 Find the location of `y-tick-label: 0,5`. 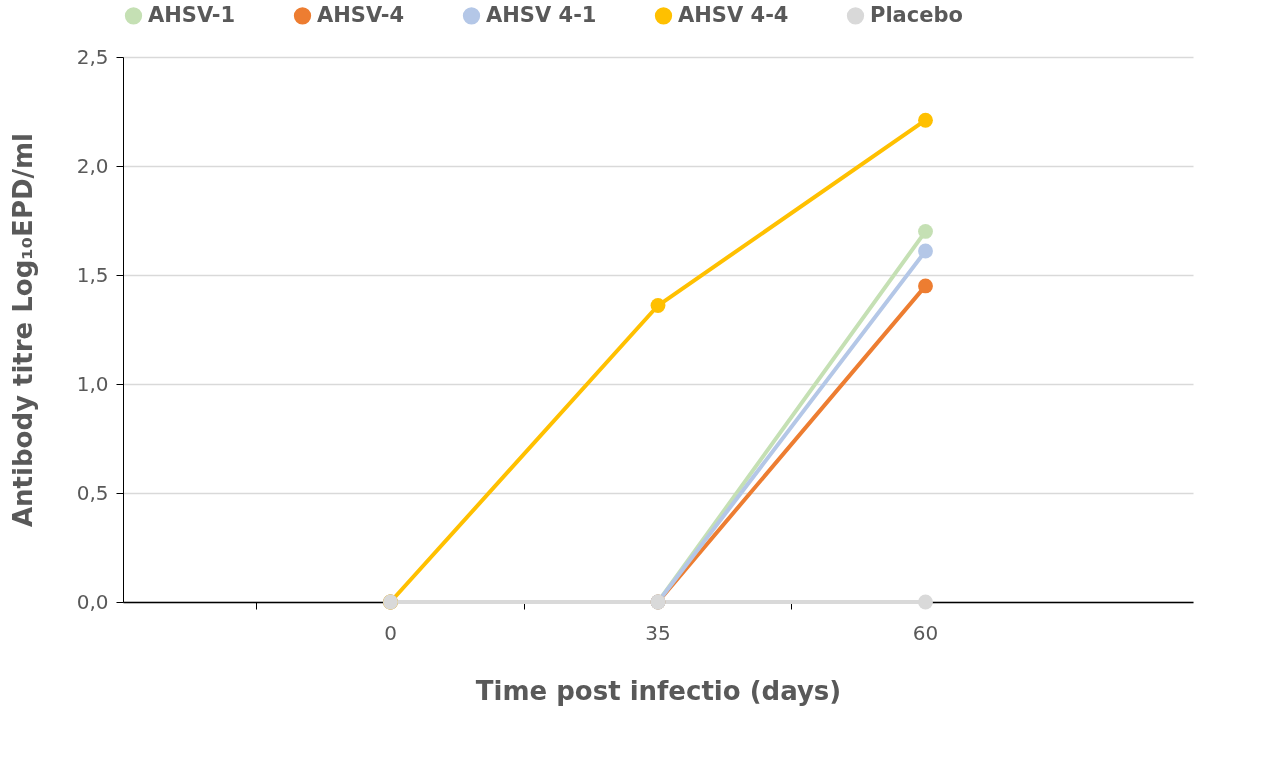

y-tick-label: 0,5 is located at coordinates (92, 492).